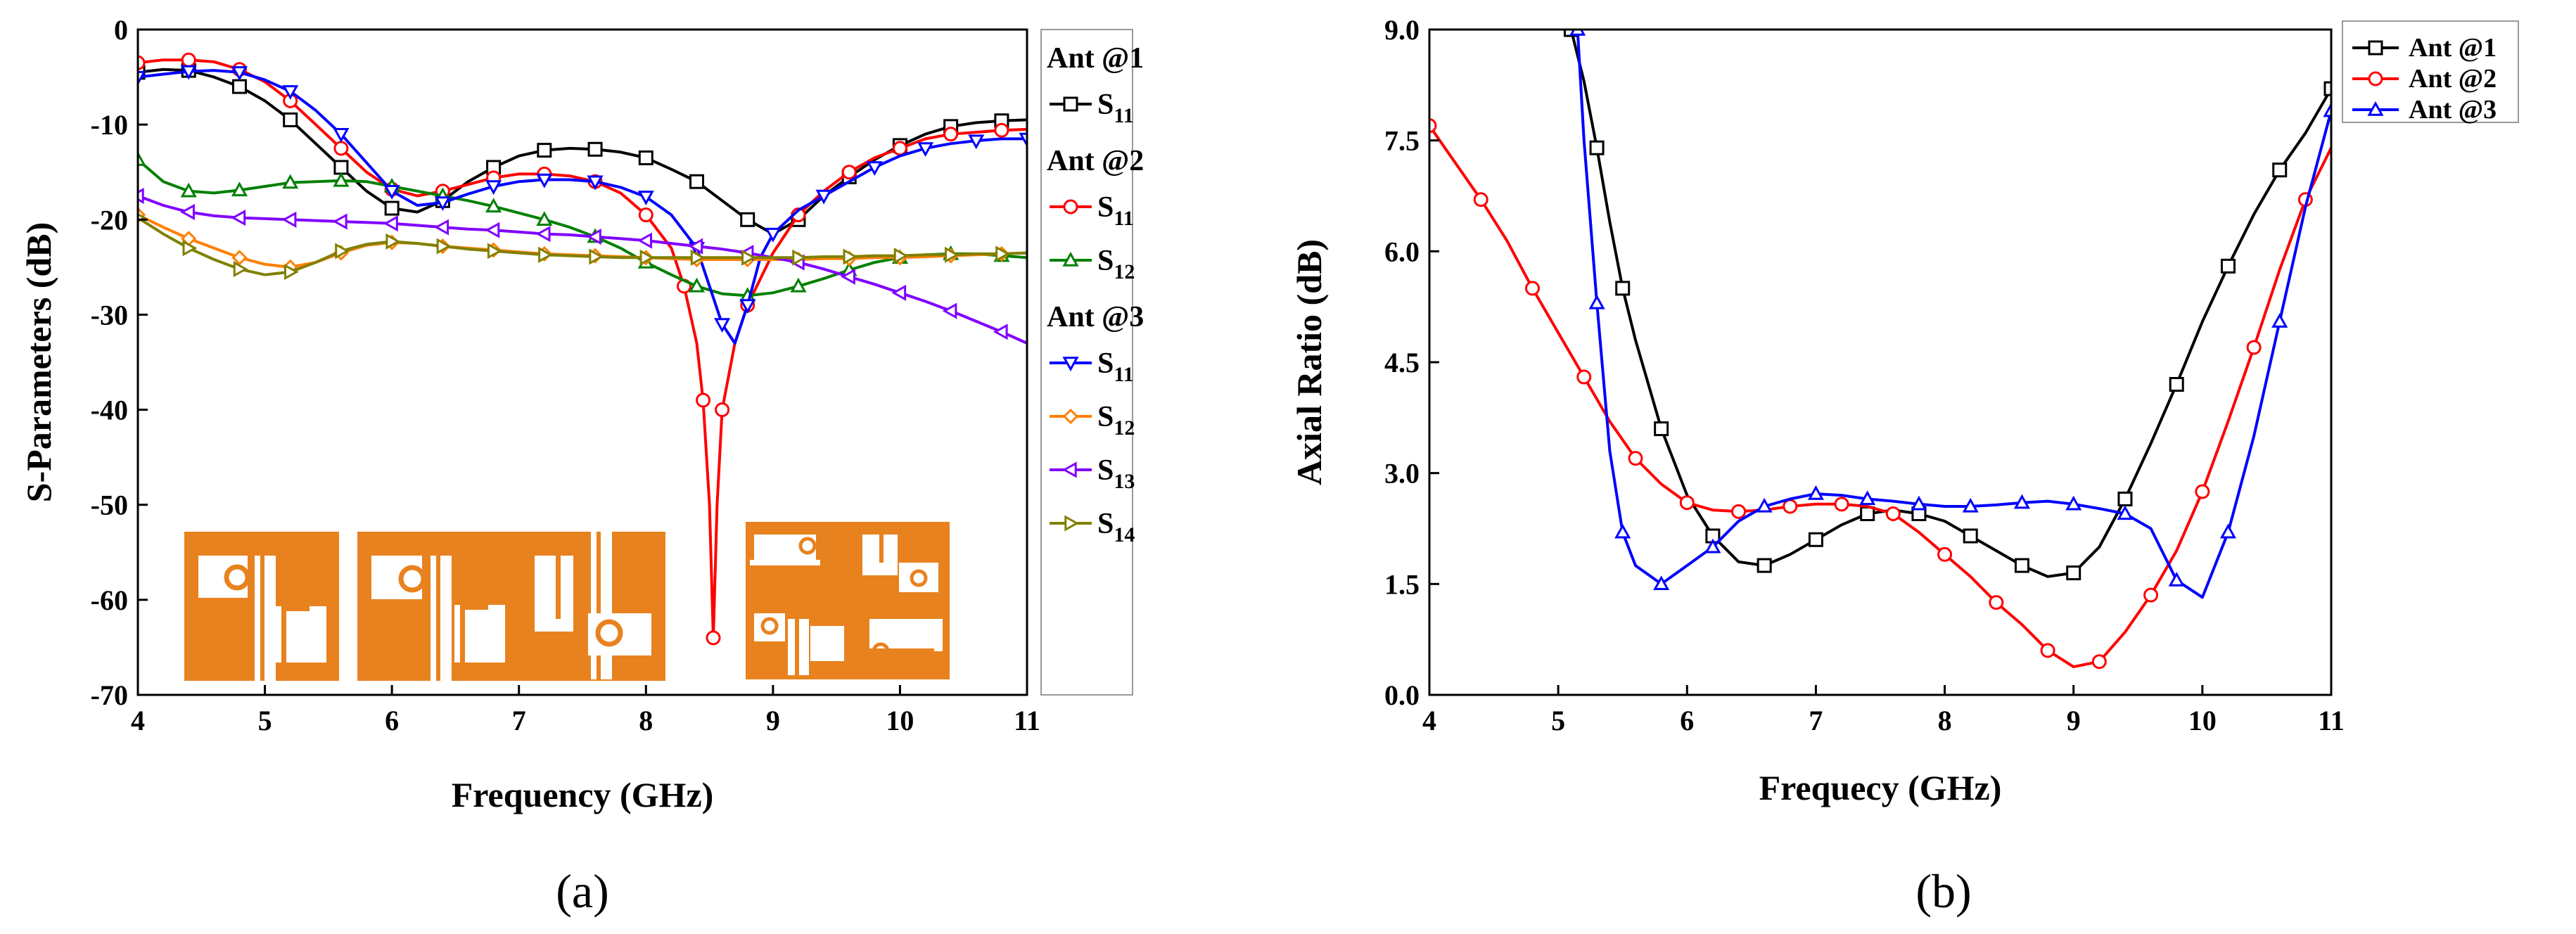  What do you see at coordinates (1115, 108) in the screenshot?
I see `a-legend-label: S11` at bounding box center [1115, 108].